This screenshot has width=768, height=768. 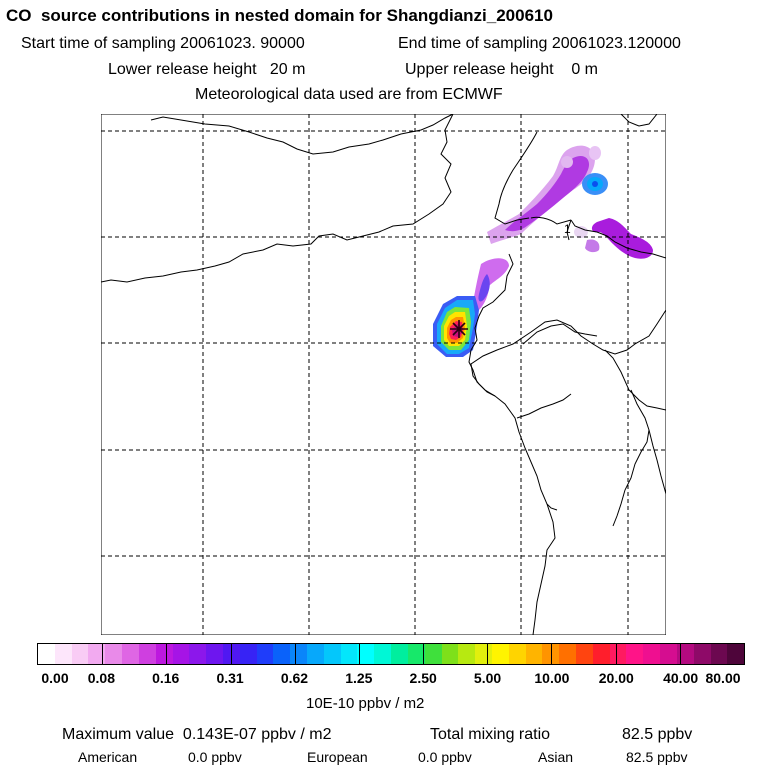 I want to click on color-scale-bar, so click(x=391, y=654).